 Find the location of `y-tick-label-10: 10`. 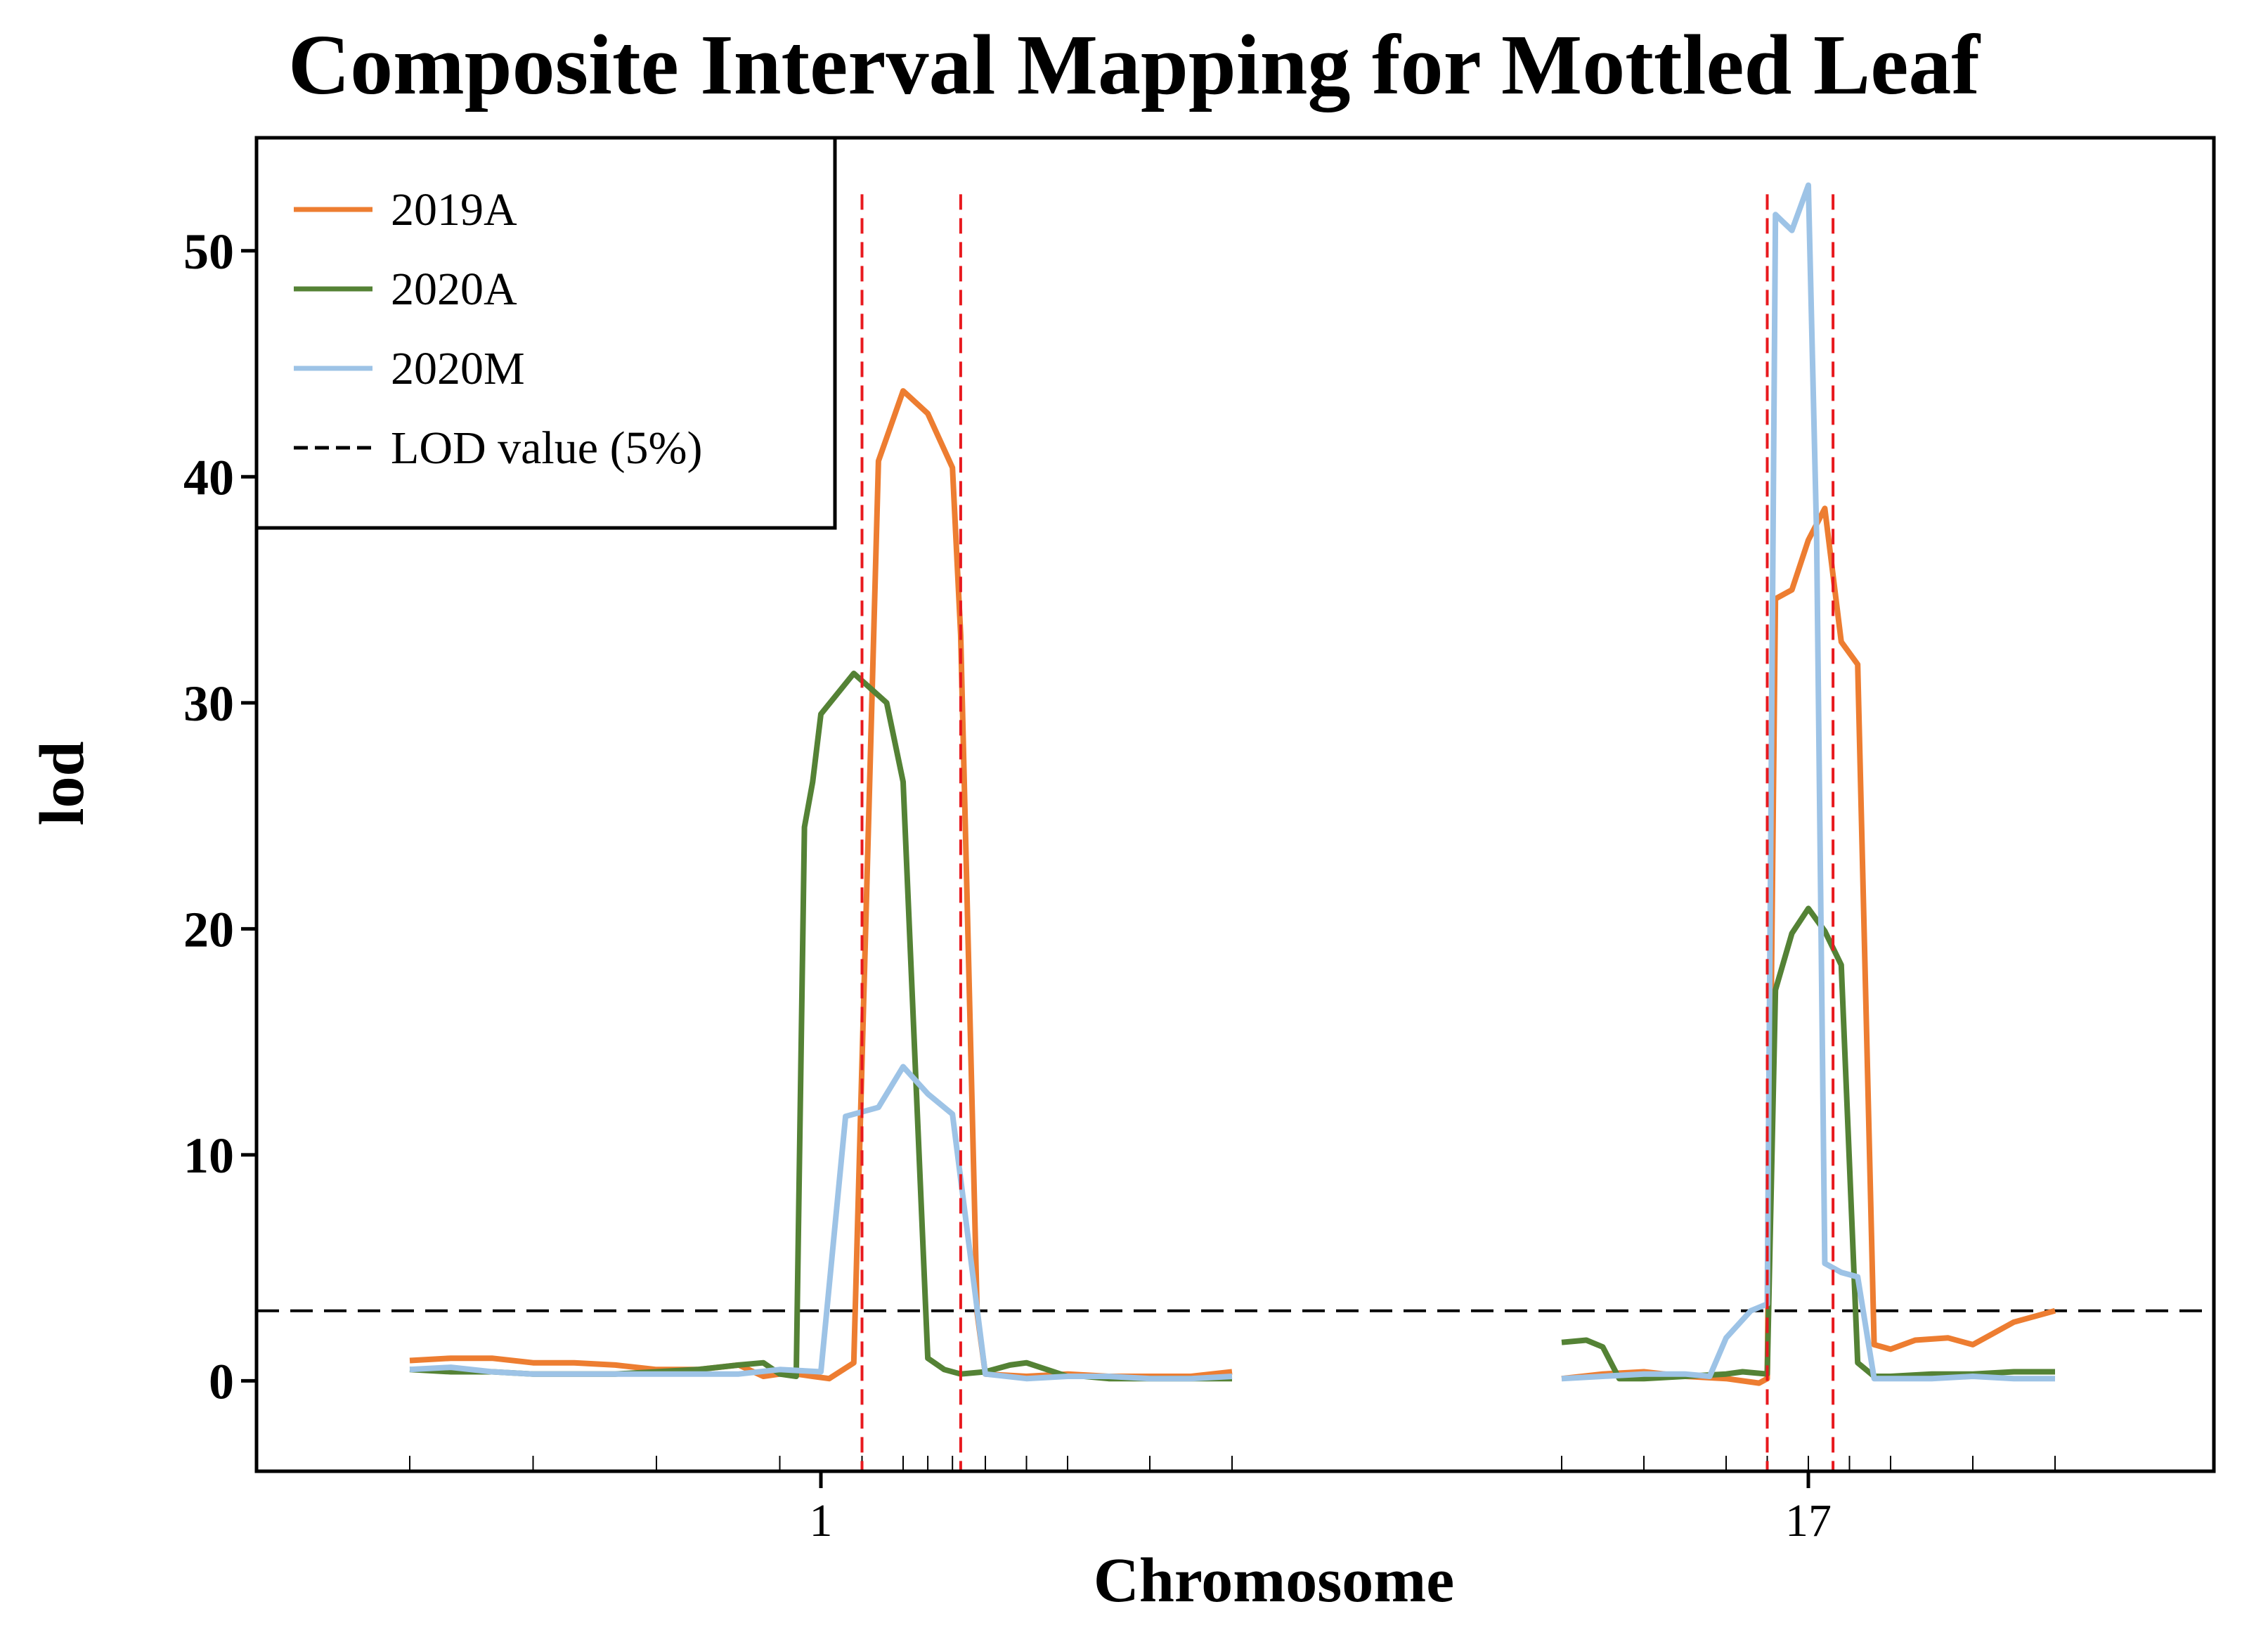

y-tick-label-10: 10 is located at coordinates (208, 1156).